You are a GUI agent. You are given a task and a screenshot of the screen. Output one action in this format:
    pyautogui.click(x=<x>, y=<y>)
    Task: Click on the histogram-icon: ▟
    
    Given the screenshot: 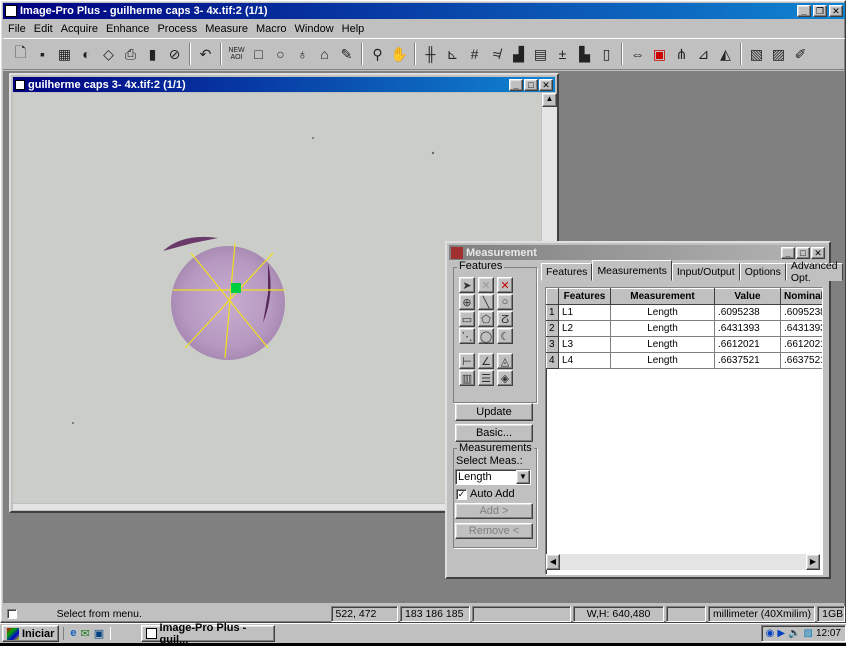 What is the action you would take?
    pyautogui.click(x=518, y=53)
    